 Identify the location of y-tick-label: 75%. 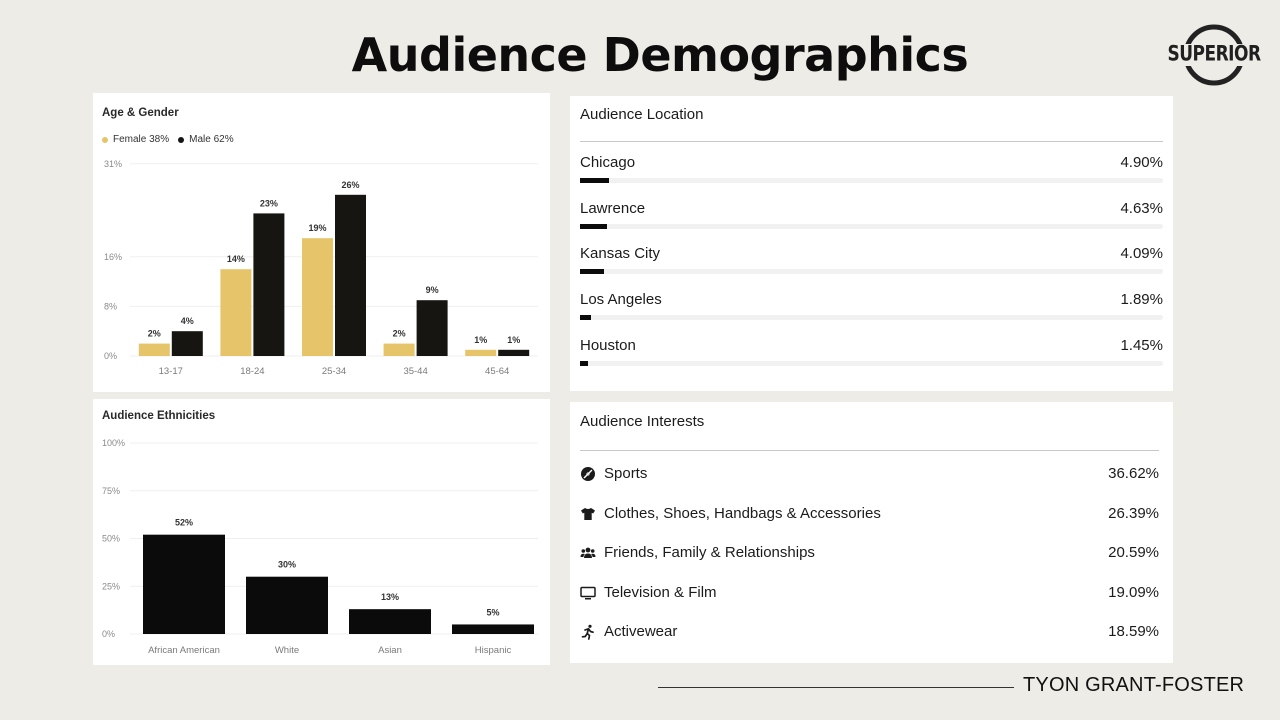
(111, 491).